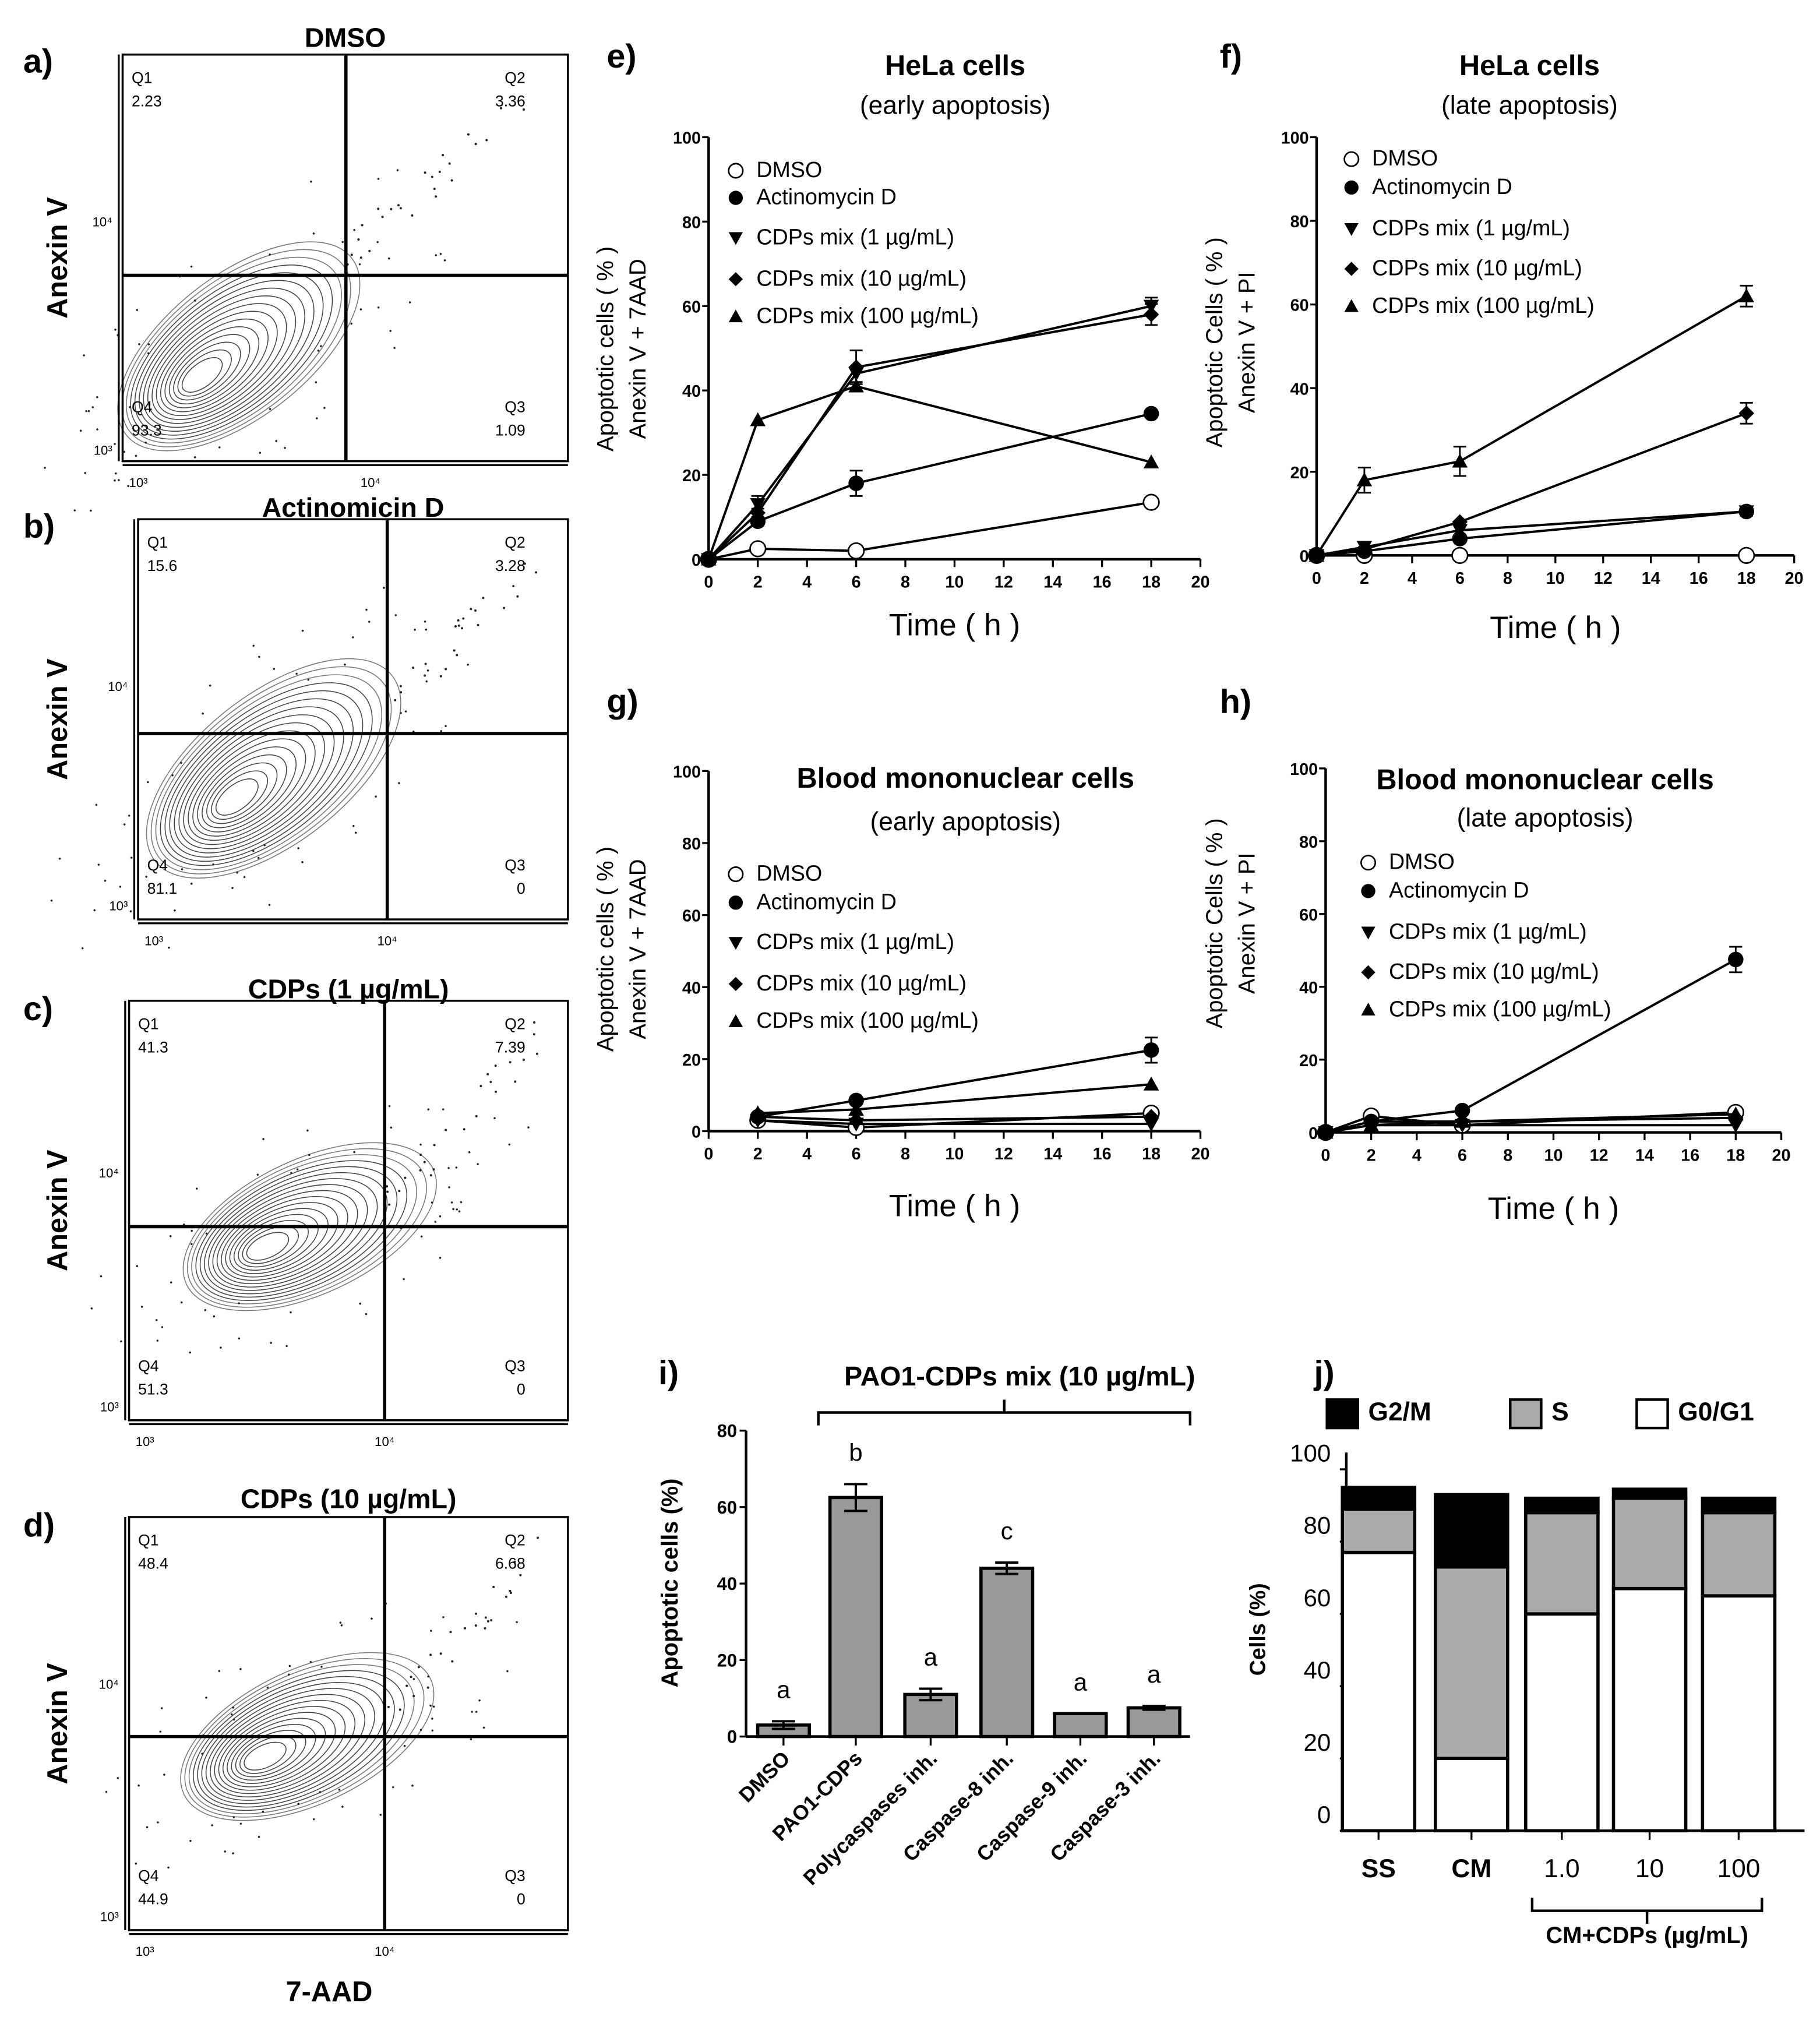  Describe the element at coordinates (1052, 1154) in the screenshot. I see `x-tick-label: 14` at that location.